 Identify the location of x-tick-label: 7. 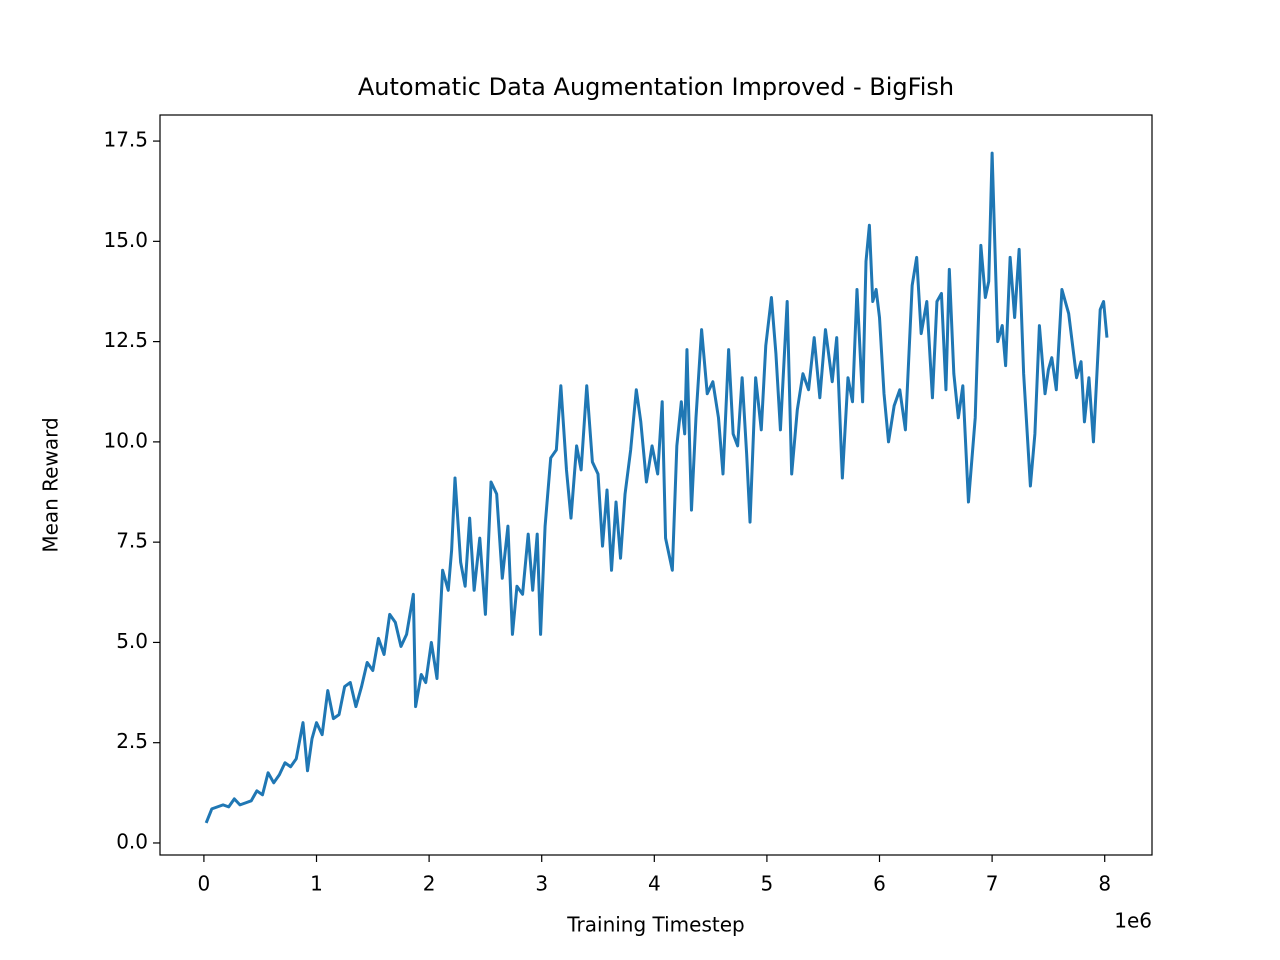
(992, 884).